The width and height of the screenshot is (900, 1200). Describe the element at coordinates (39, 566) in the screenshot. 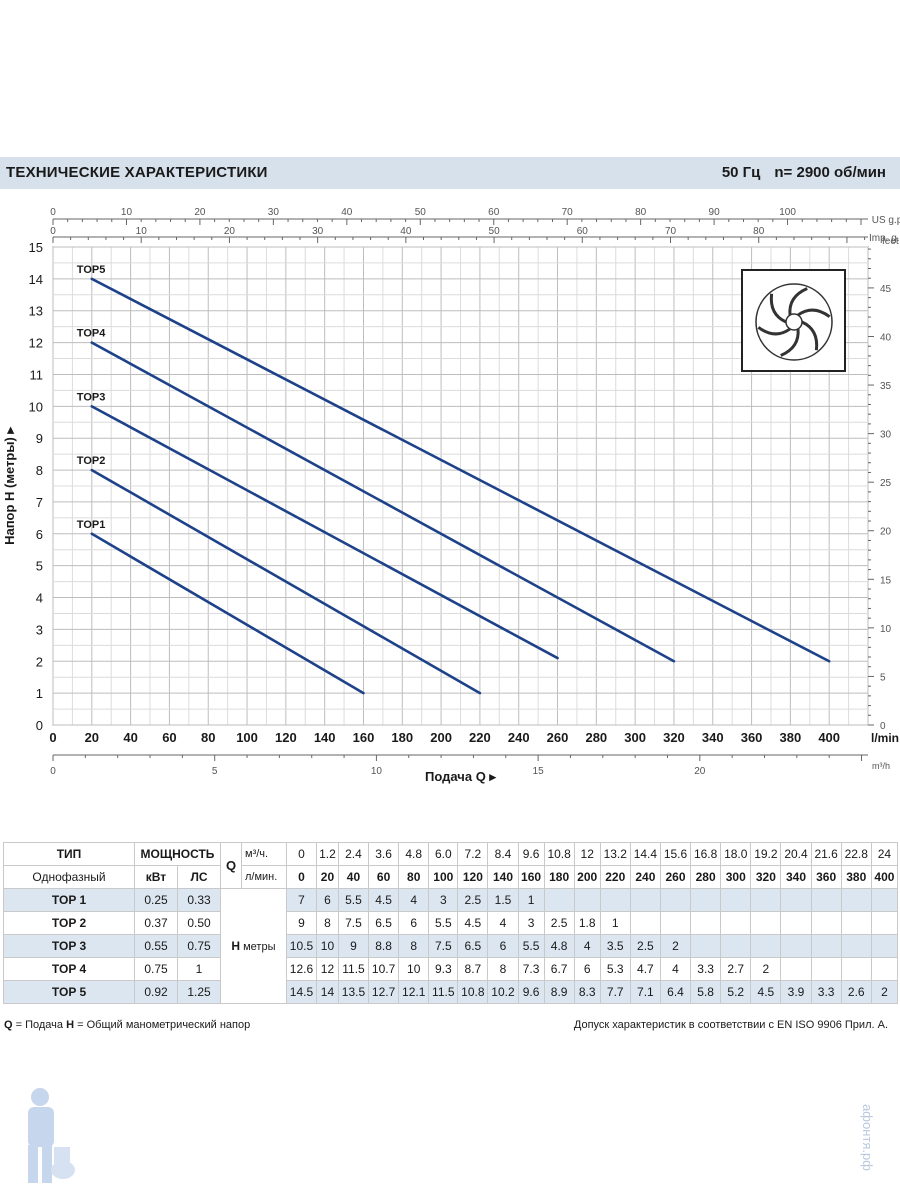

I see `y-tick-label: 5` at that location.